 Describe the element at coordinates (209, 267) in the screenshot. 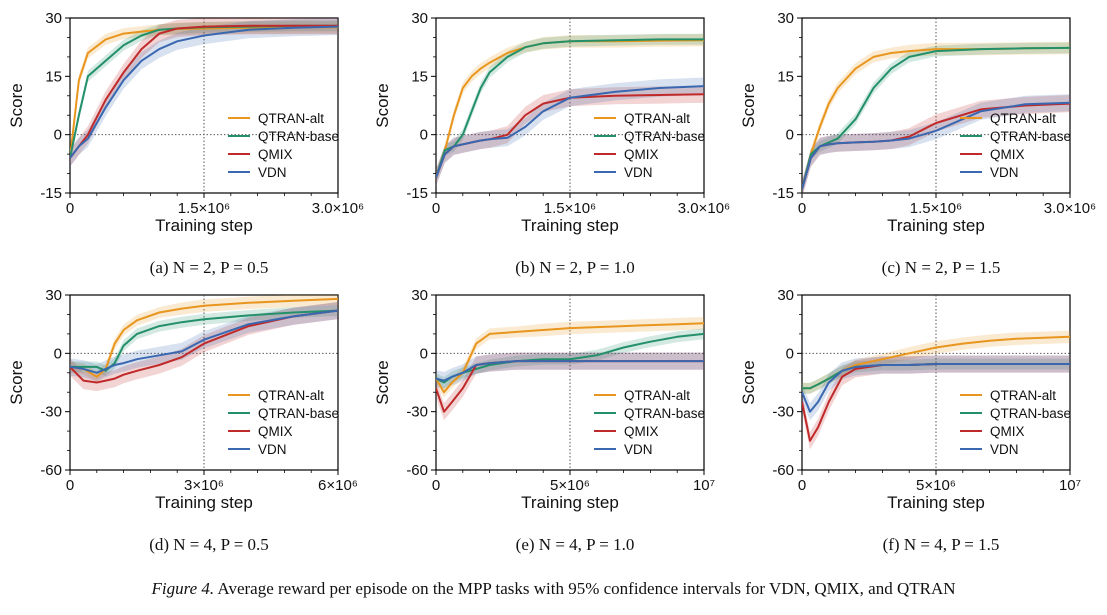

I see `panel-subcaption: (a) N = 2, P = 0.5` at that location.